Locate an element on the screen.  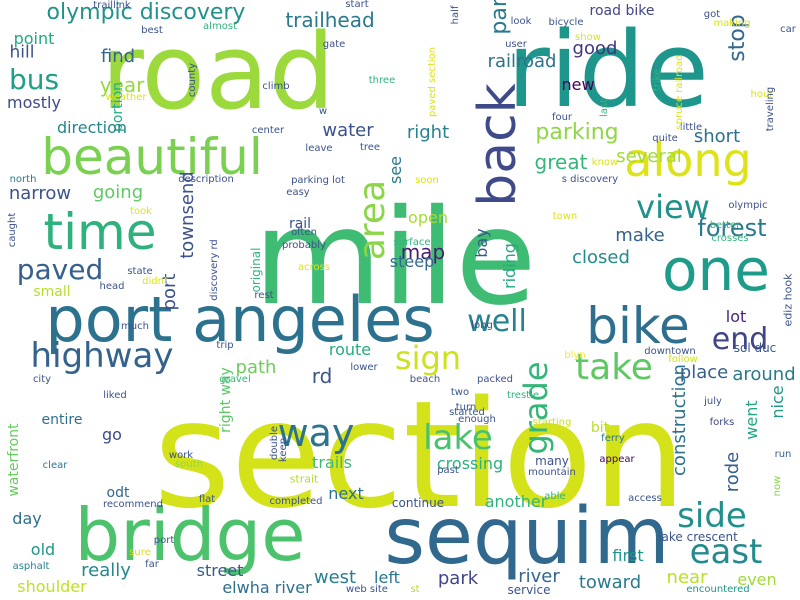
word-turn: turn is located at coordinates (466, 407).